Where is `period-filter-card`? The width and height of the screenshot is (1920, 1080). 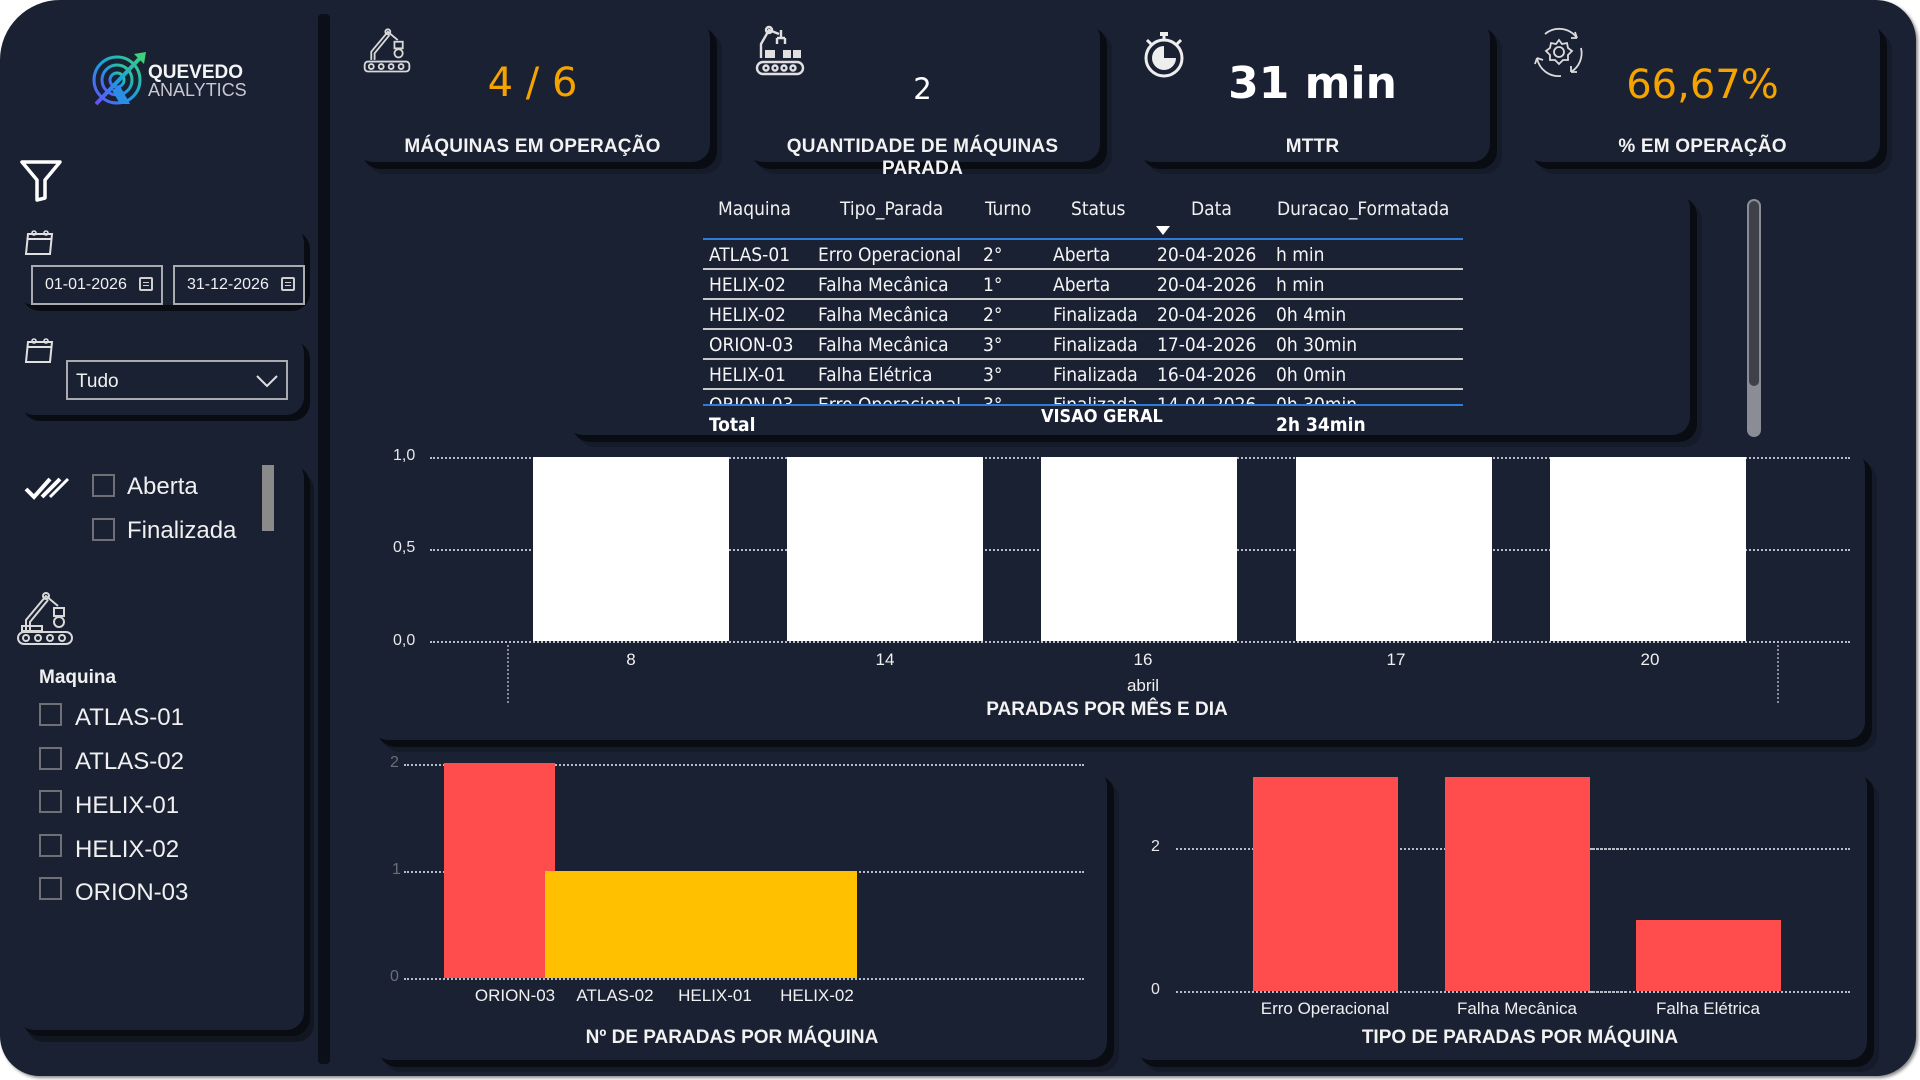 period-filter-card is located at coordinates (160, 375).